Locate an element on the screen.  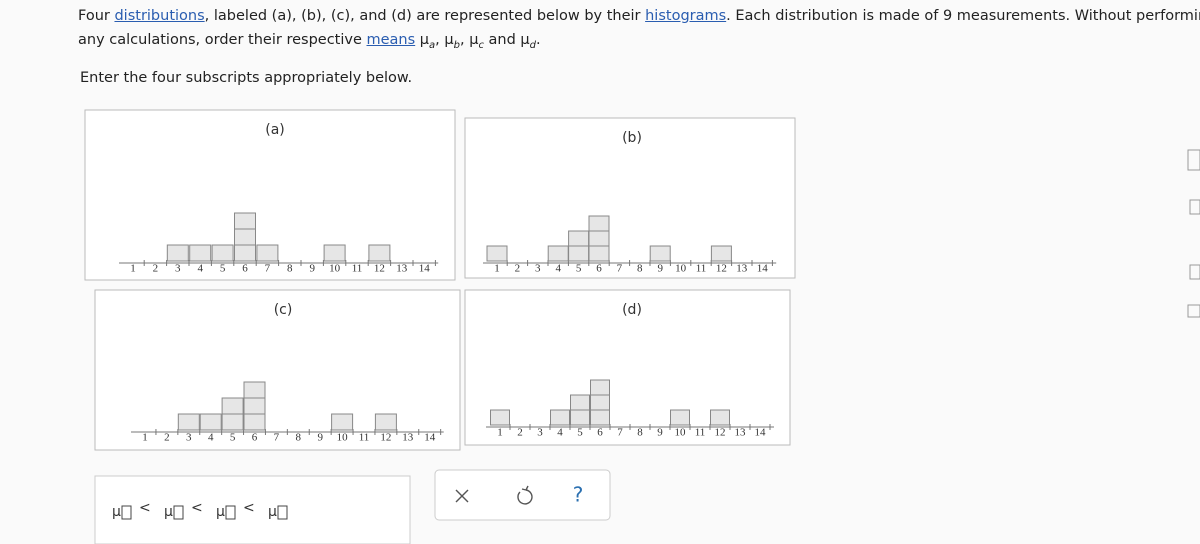
x-tick-label: 6 is located at coordinates (599, 269).